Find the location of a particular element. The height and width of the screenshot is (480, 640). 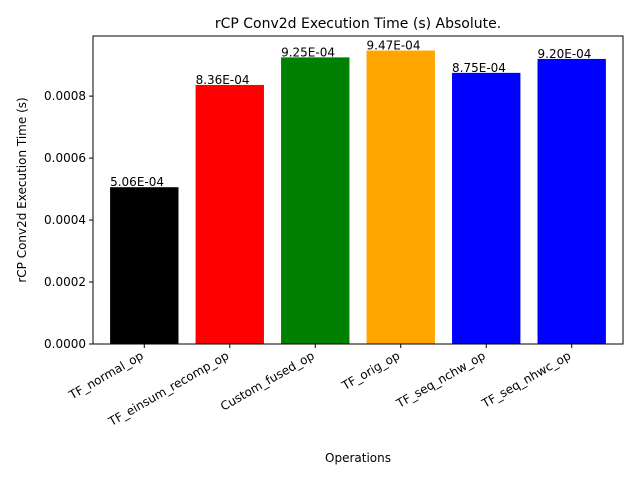

chart-title: rCP Conv2d Execution Time (s) Absolute. is located at coordinates (358, 24).